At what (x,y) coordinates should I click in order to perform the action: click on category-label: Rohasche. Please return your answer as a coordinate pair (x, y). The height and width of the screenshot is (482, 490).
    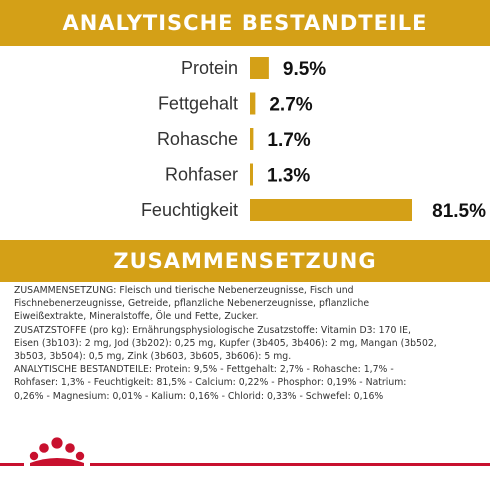
    Looking at the image, I should click on (197, 139).